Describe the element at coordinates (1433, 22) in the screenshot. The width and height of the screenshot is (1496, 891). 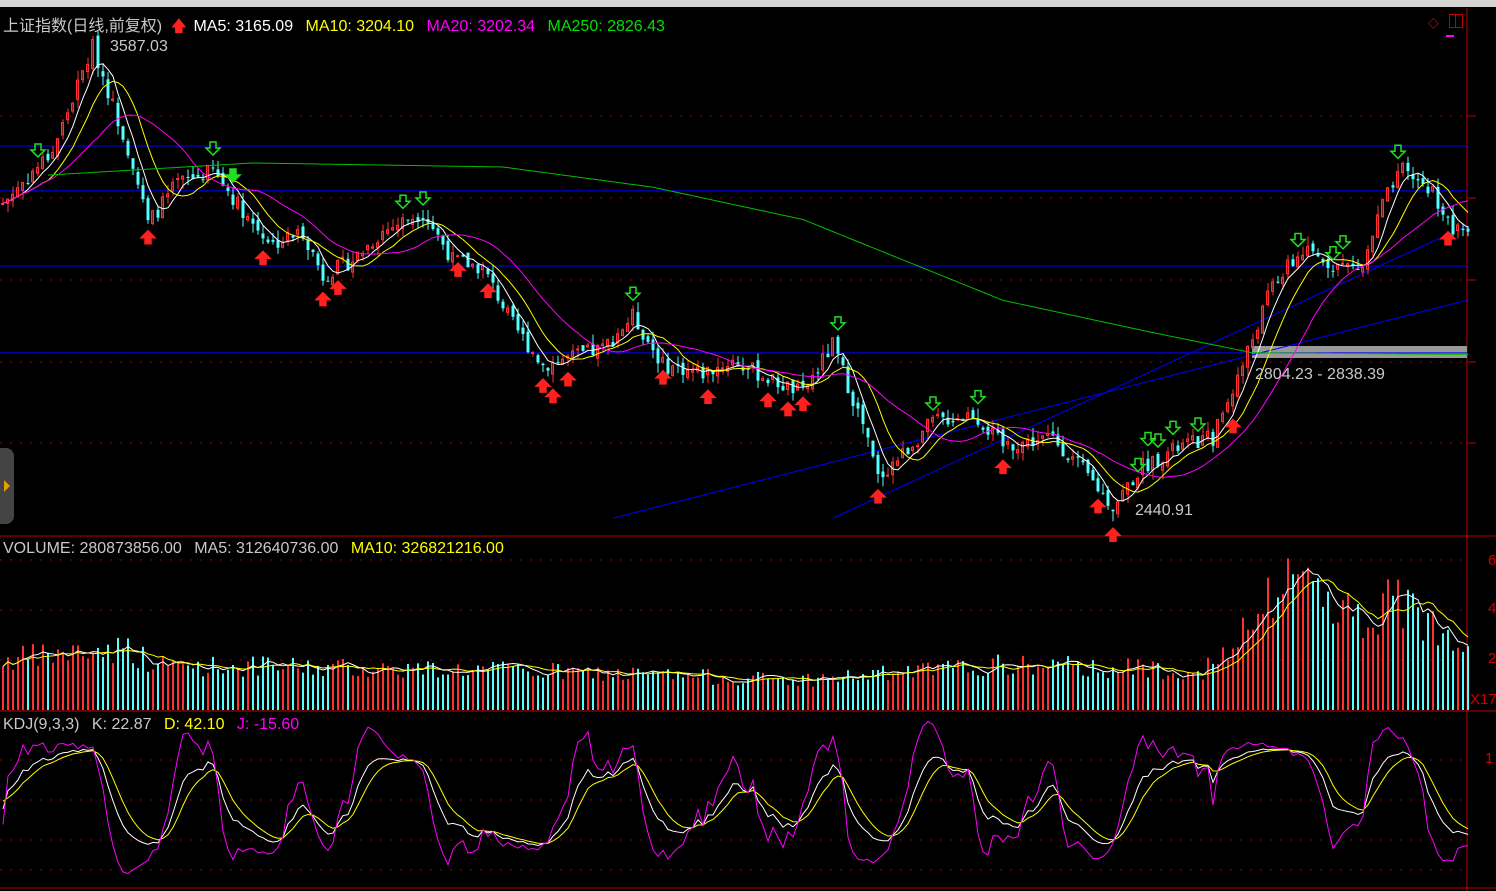
I see `diamond-icon: ◇` at that location.